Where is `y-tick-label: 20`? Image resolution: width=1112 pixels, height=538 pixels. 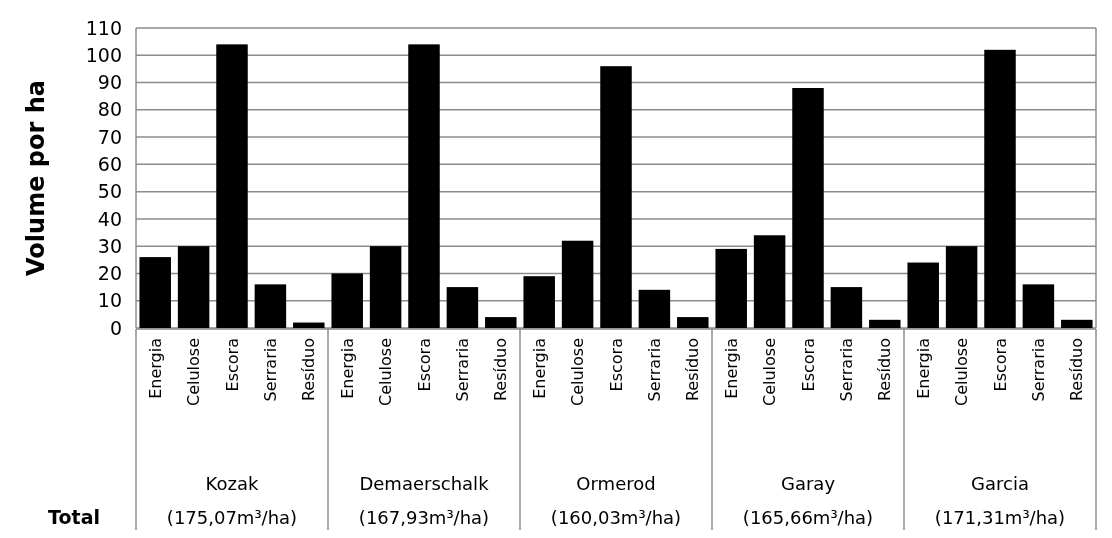
y-tick-label: 20 is located at coordinates (109, 273).